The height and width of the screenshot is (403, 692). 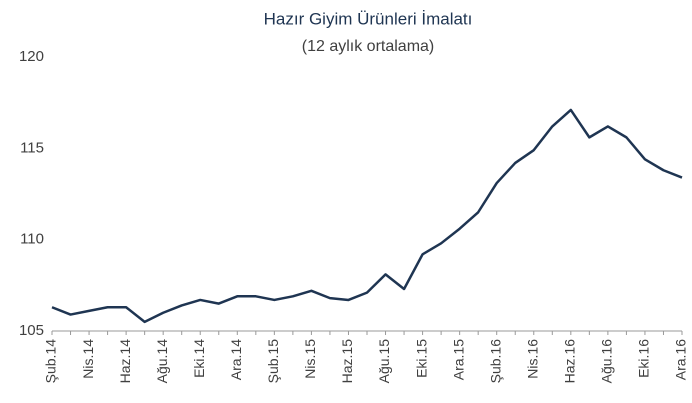 I want to click on y-tick-label: 115, so click(x=32, y=147).